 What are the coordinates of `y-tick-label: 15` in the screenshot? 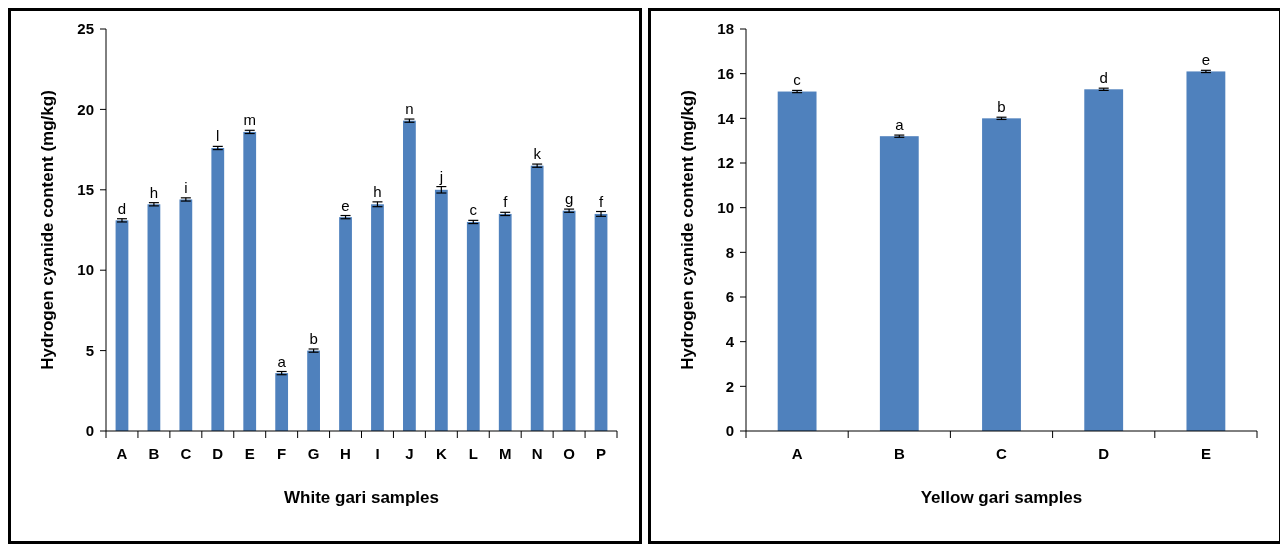 It's located at (85, 190).